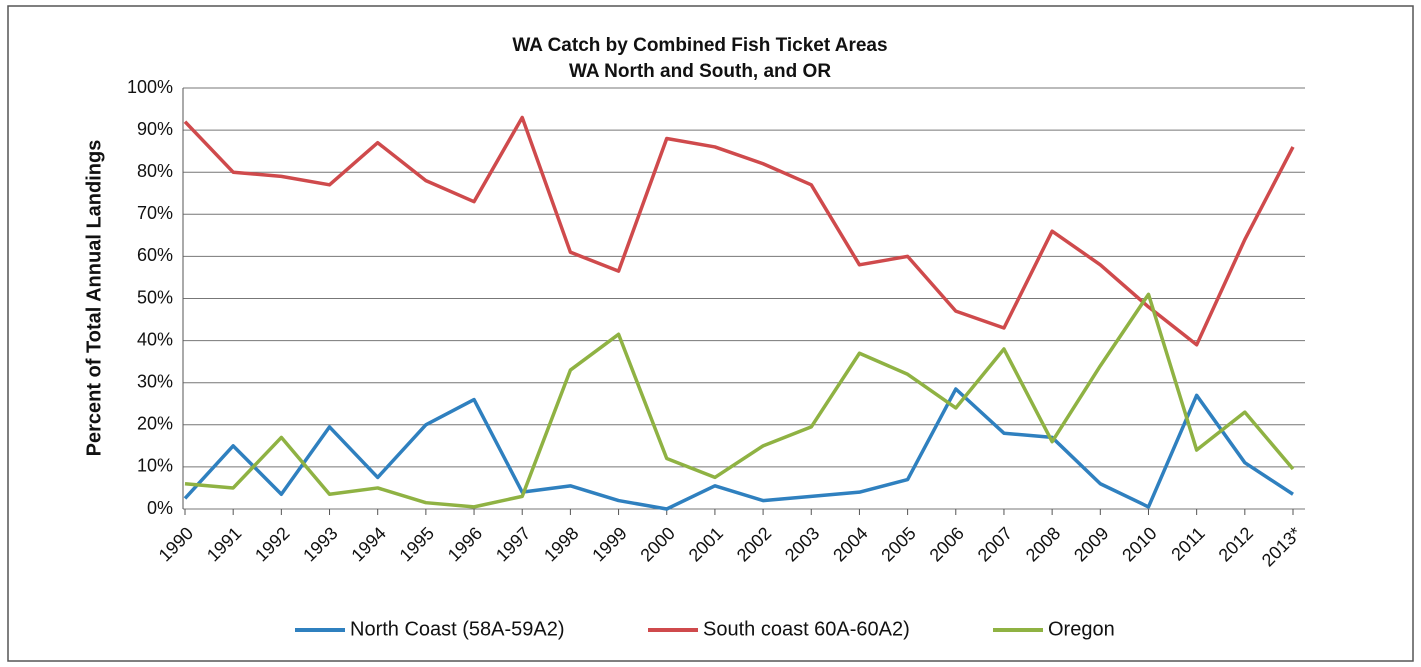 The width and height of the screenshot is (1421, 667). Describe the element at coordinates (150, 87) in the screenshot. I see `y-tick-label: 100%` at that location.